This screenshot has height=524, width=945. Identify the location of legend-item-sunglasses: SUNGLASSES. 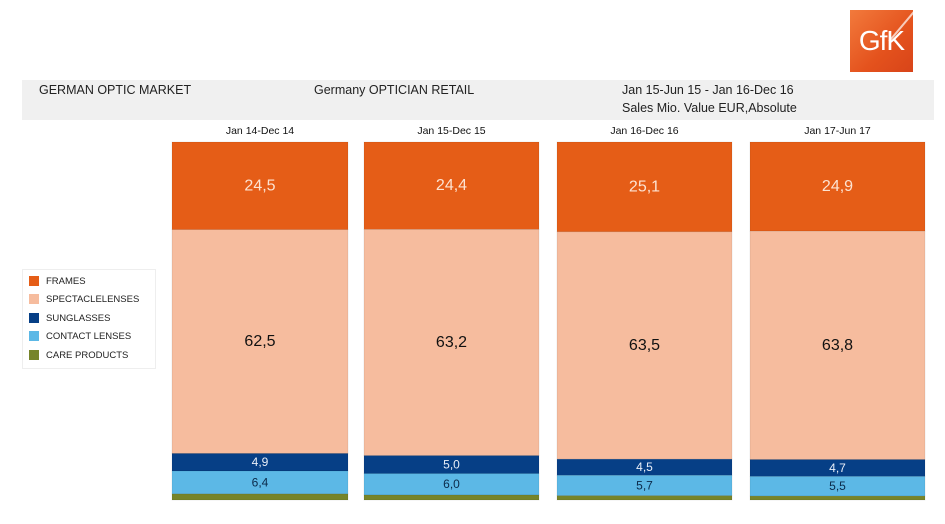
(69, 318).